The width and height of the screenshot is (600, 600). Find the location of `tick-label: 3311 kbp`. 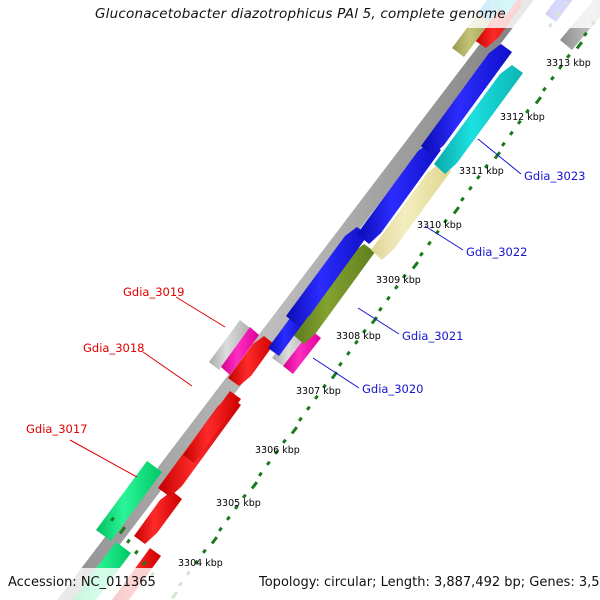

tick-label: 3311 kbp is located at coordinates (481, 171).